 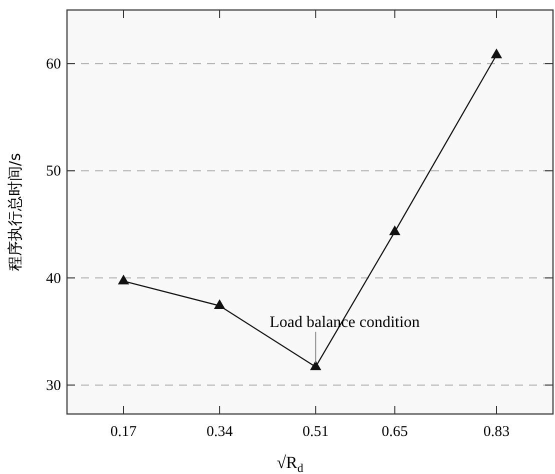 I want to click on y-tick-label: 40, so click(x=53, y=278).